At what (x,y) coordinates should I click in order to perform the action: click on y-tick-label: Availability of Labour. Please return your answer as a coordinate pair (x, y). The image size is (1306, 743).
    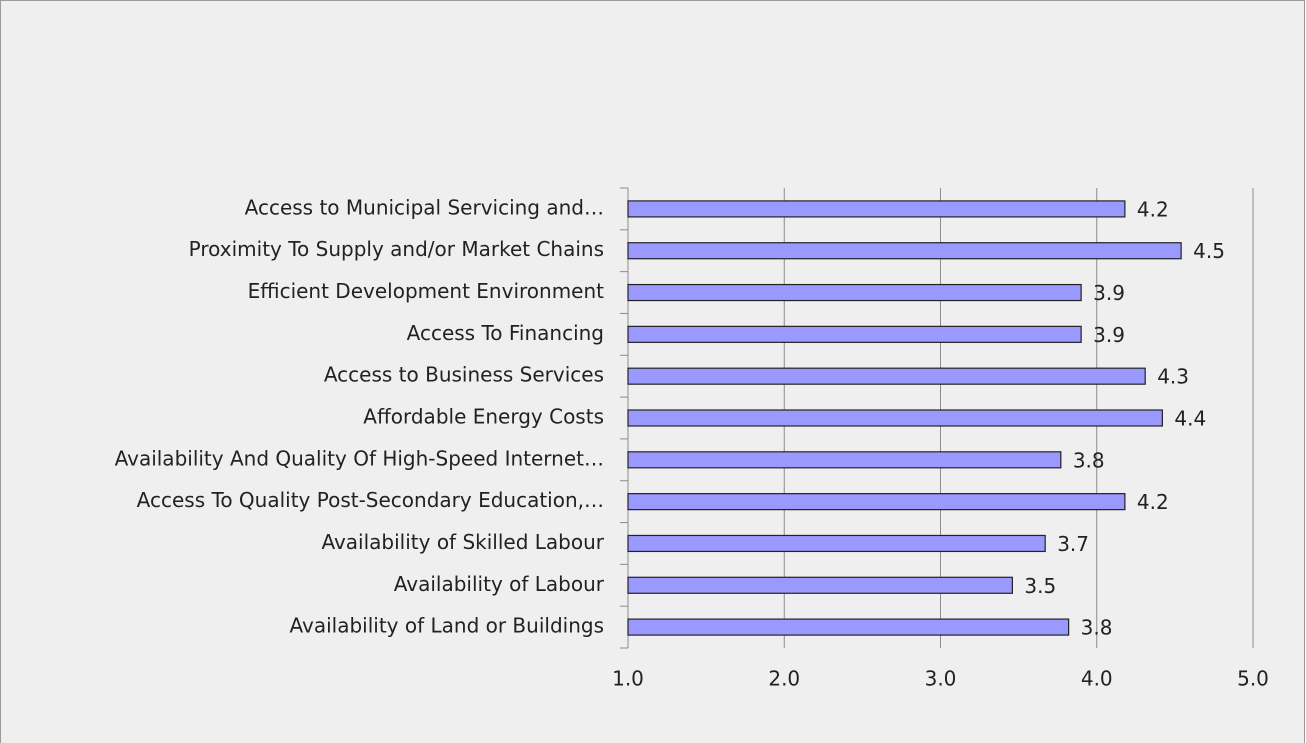
    Looking at the image, I should click on (499, 584).